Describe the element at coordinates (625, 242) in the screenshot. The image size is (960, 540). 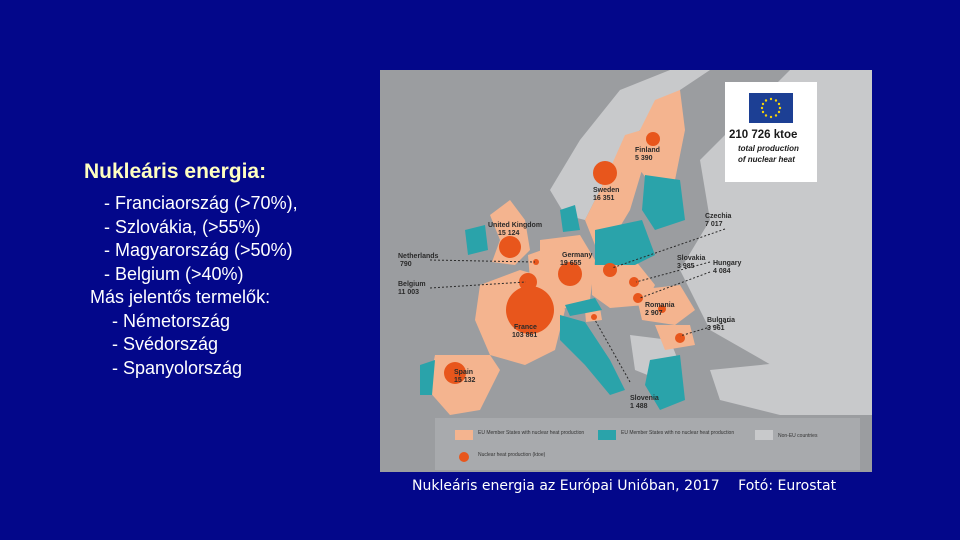
I see `poland-shape` at that location.